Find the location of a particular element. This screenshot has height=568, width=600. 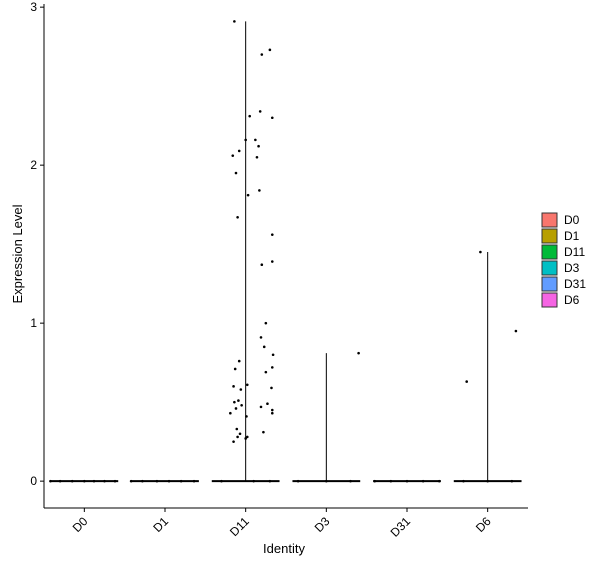

x-axis-title: Identity is located at coordinates (284, 548).